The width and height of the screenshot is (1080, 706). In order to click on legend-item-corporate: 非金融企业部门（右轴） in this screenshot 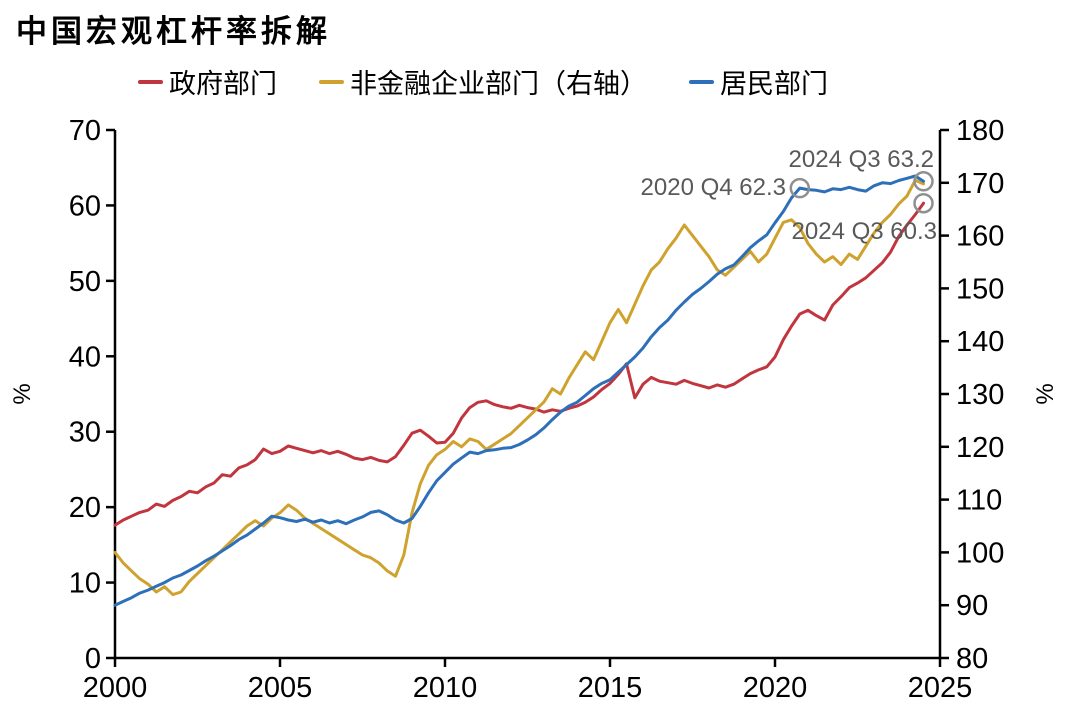, I will do `click(483, 81)`.